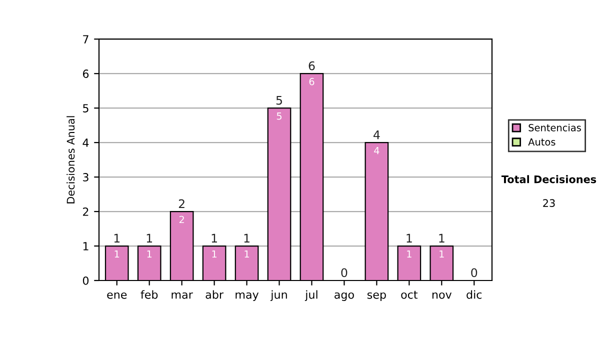 The width and height of the screenshot is (600, 340). What do you see at coordinates (70, 160) in the screenshot?
I see `y-axis-title: Decisiones Anual` at bounding box center [70, 160].